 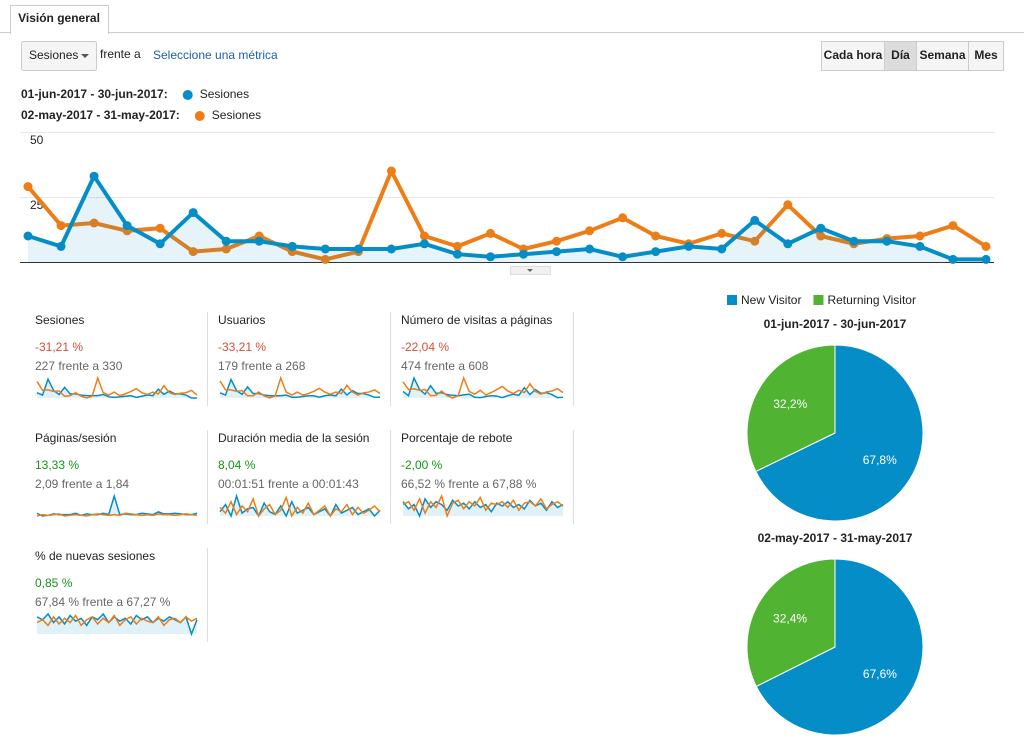 What do you see at coordinates (59, 32) in the screenshot?
I see `tab-gap` at bounding box center [59, 32].